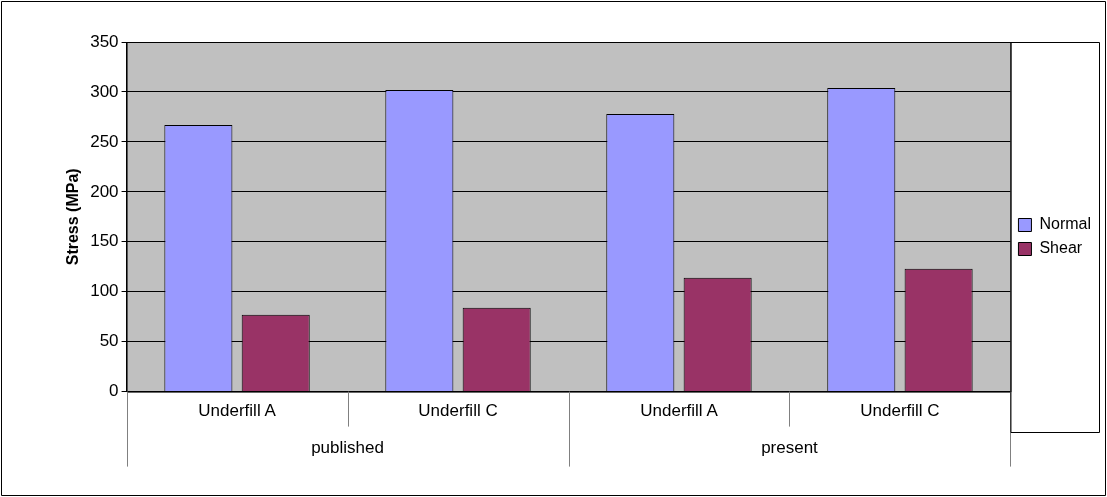 The height and width of the screenshot is (497, 1107). What do you see at coordinates (114, 391) in the screenshot?
I see `y-tick-label: 0` at bounding box center [114, 391].